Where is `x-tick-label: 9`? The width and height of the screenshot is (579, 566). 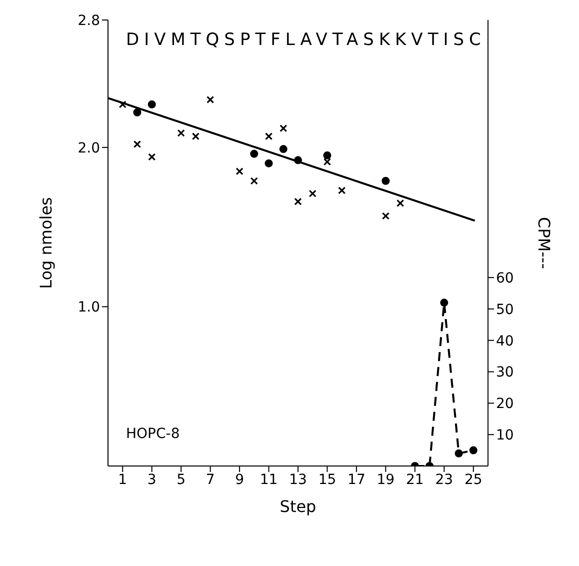 x-tick-label: 9 is located at coordinates (239, 480).